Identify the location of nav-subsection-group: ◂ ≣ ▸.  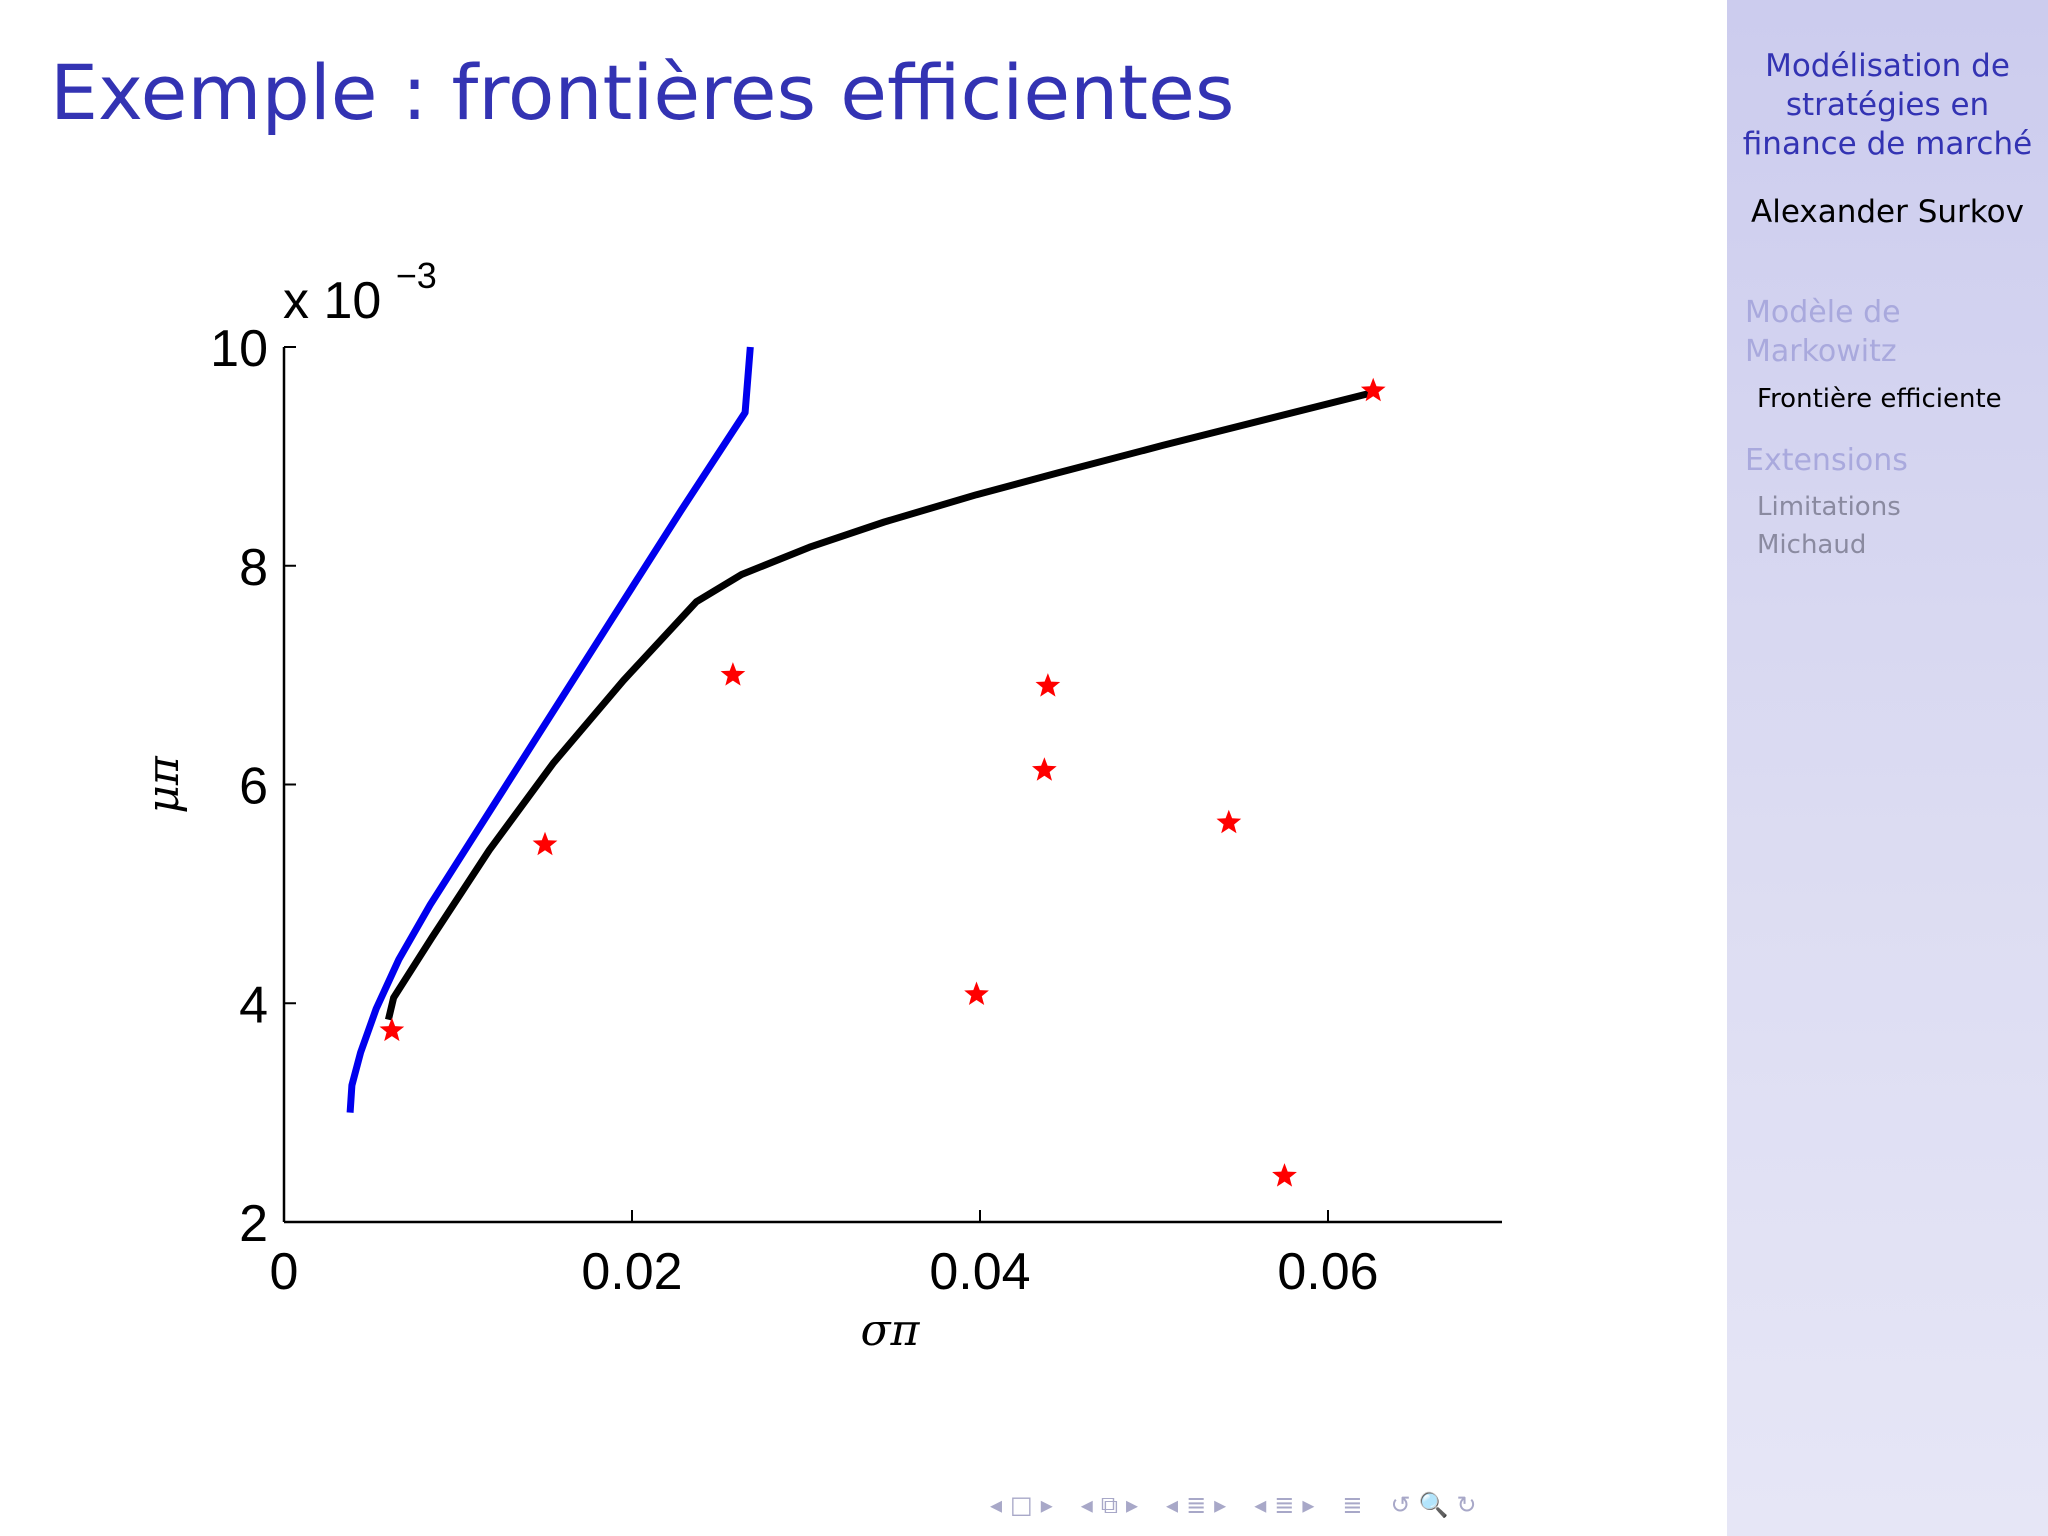
(1196, 1505).